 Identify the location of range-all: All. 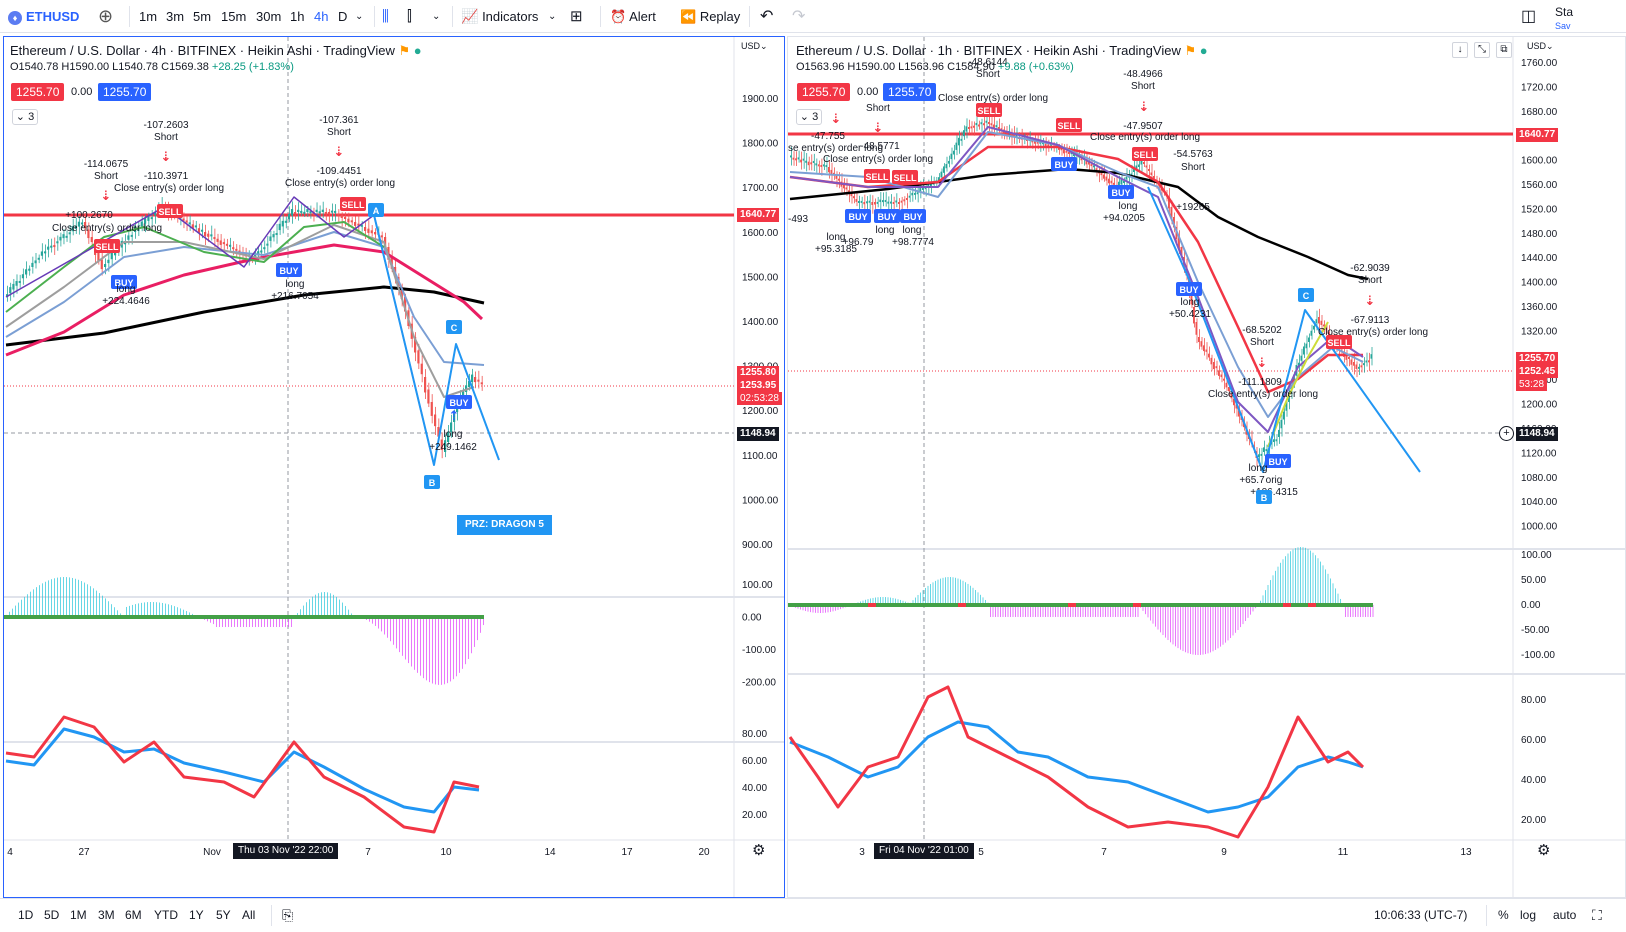
(248, 915).